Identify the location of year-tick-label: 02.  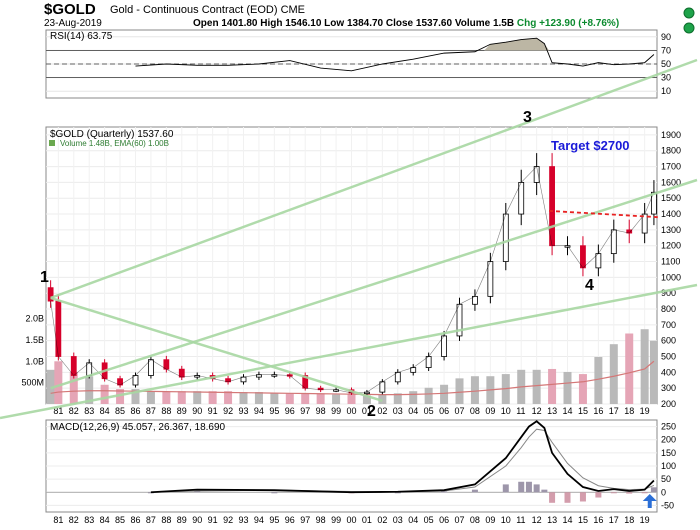
(382, 411).